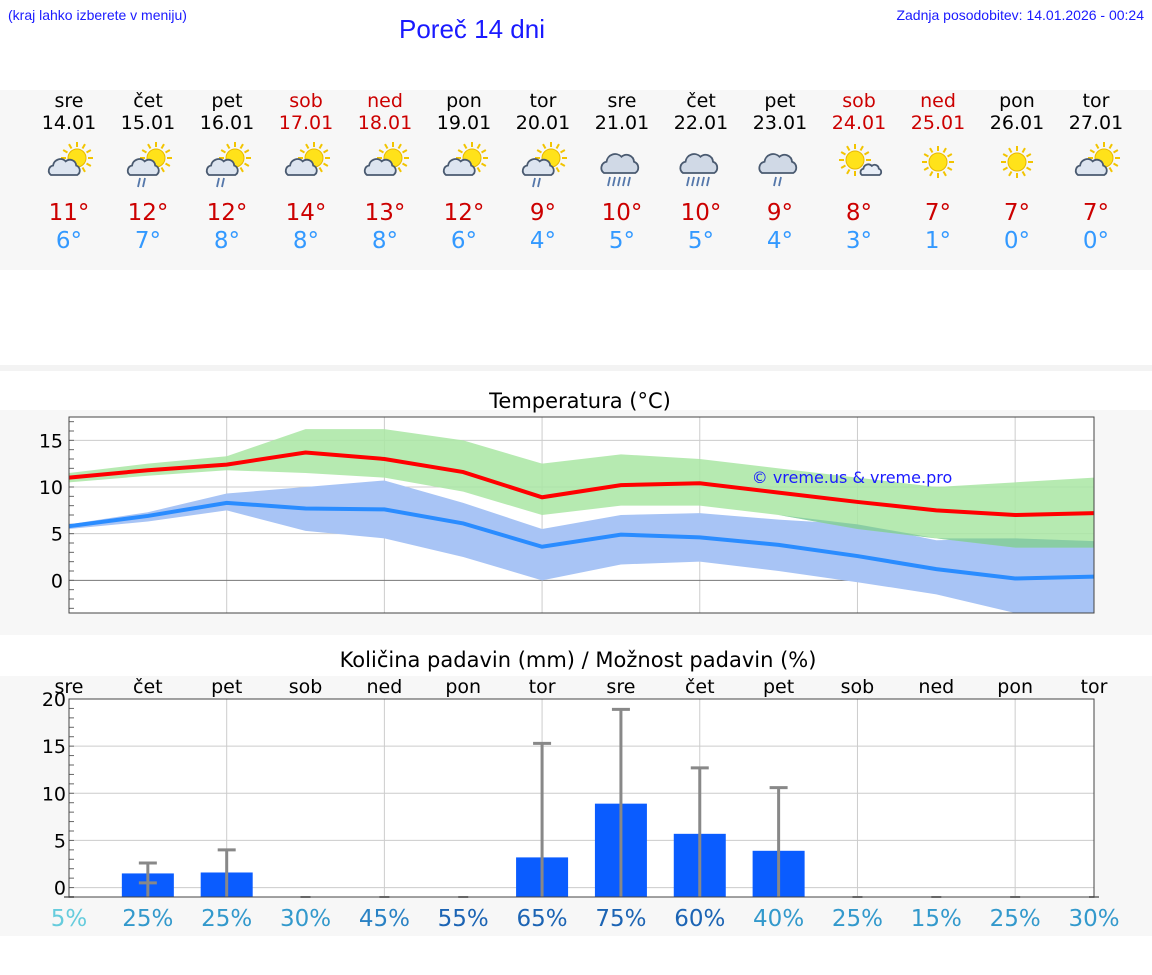 Image resolution: width=1152 pixels, height=975 pixels. I want to click on day-name: pet, so click(779, 101).